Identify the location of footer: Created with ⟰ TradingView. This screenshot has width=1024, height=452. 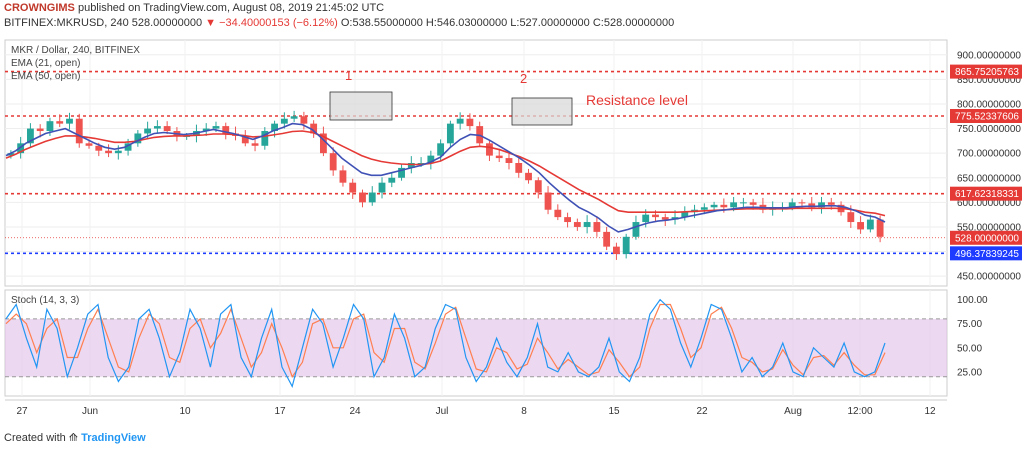
(75, 437).